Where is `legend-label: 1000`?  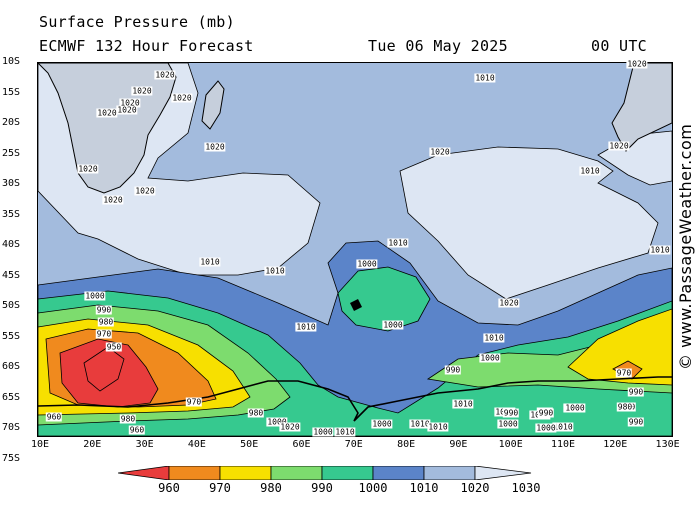
legend-label: 1000 is located at coordinates (373, 488).